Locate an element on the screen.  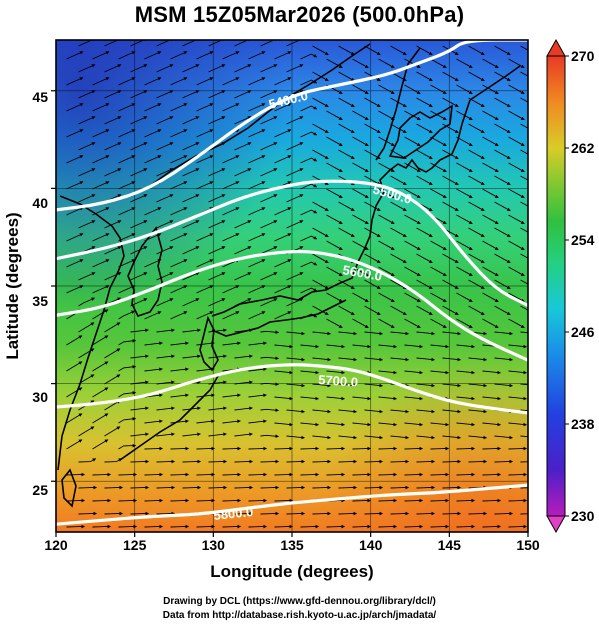
colorbar-tick-label: 254 is located at coordinates (583, 240).